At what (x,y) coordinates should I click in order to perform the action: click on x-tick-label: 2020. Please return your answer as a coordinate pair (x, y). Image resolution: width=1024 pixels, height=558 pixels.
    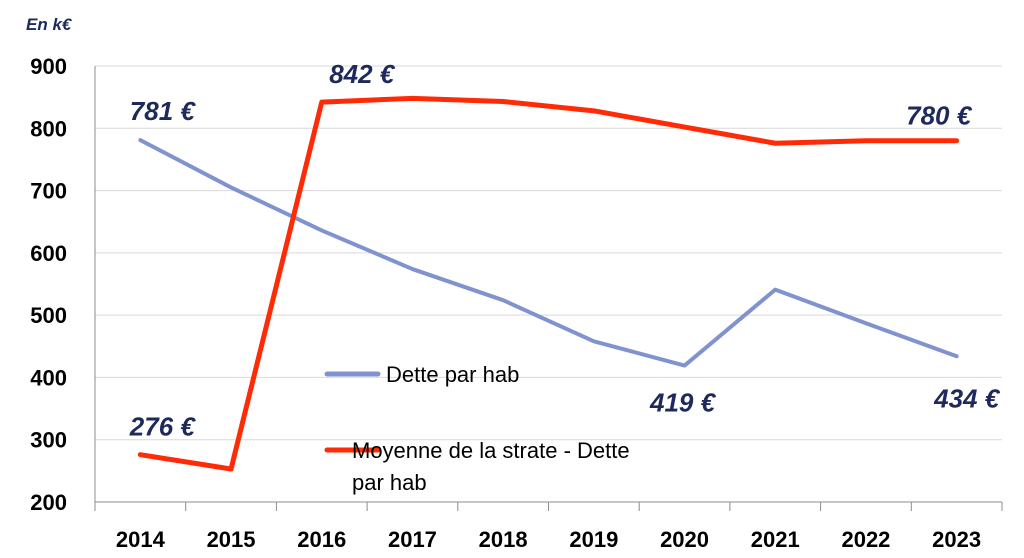
    Looking at the image, I should click on (684, 539).